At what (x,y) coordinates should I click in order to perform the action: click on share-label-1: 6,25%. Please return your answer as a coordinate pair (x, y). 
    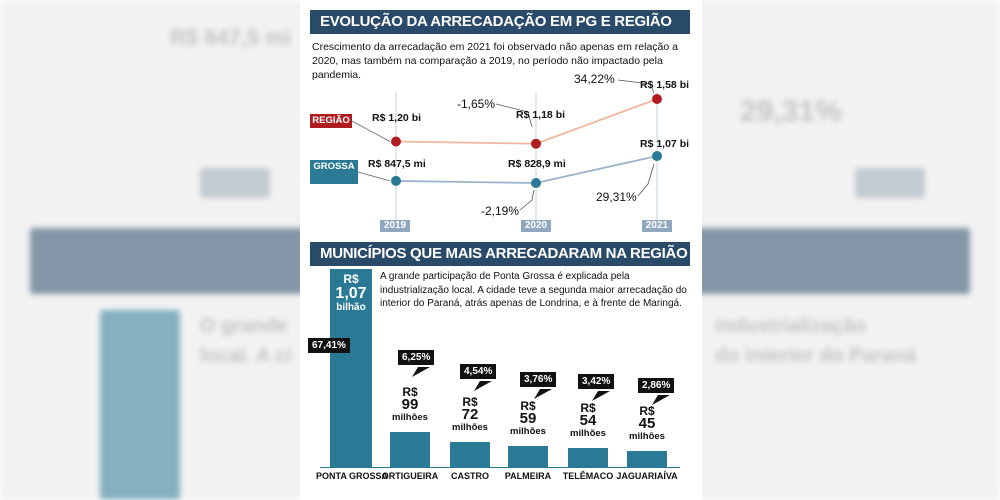
    Looking at the image, I should click on (416, 357).